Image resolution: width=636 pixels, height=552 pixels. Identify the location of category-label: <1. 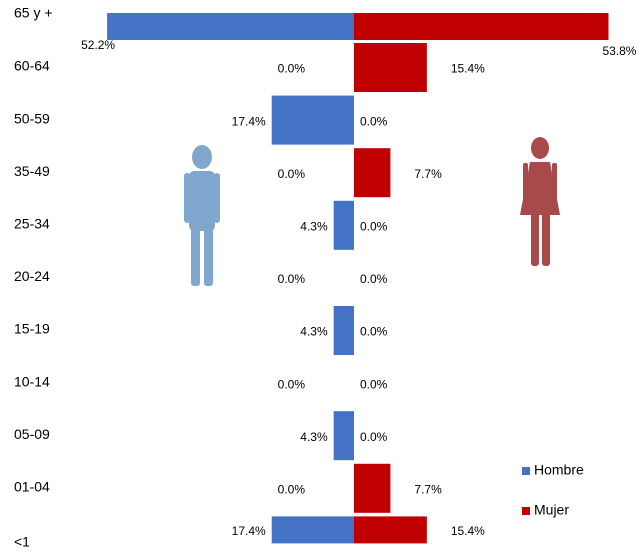
(22, 542).